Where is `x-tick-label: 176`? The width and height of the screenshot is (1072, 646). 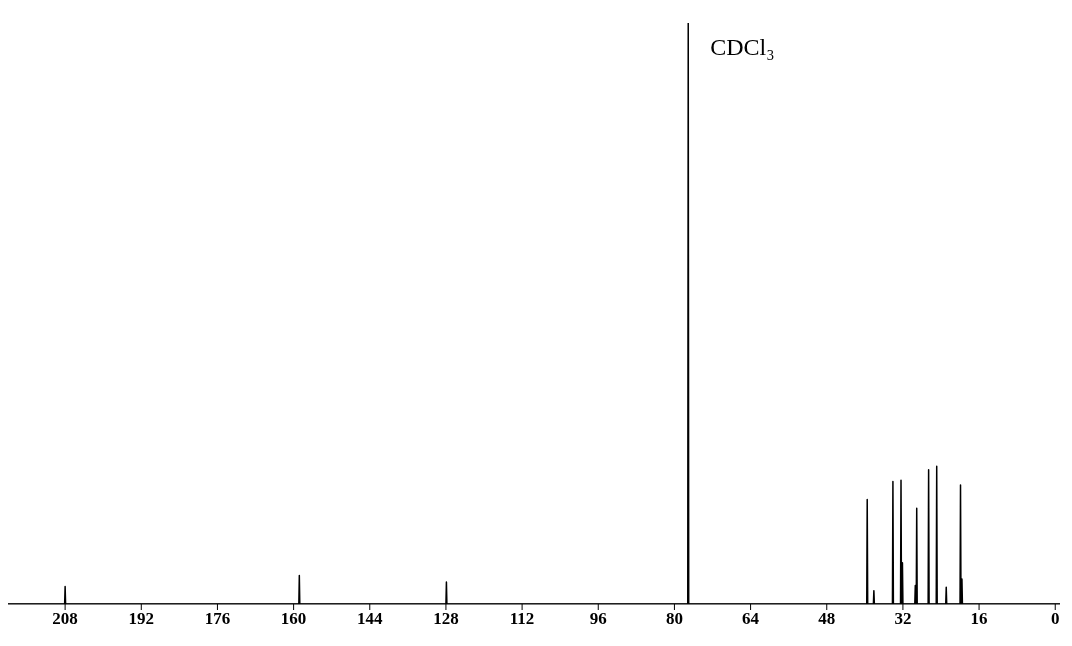 x-tick-label: 176 is located at coordinates (217, 619).